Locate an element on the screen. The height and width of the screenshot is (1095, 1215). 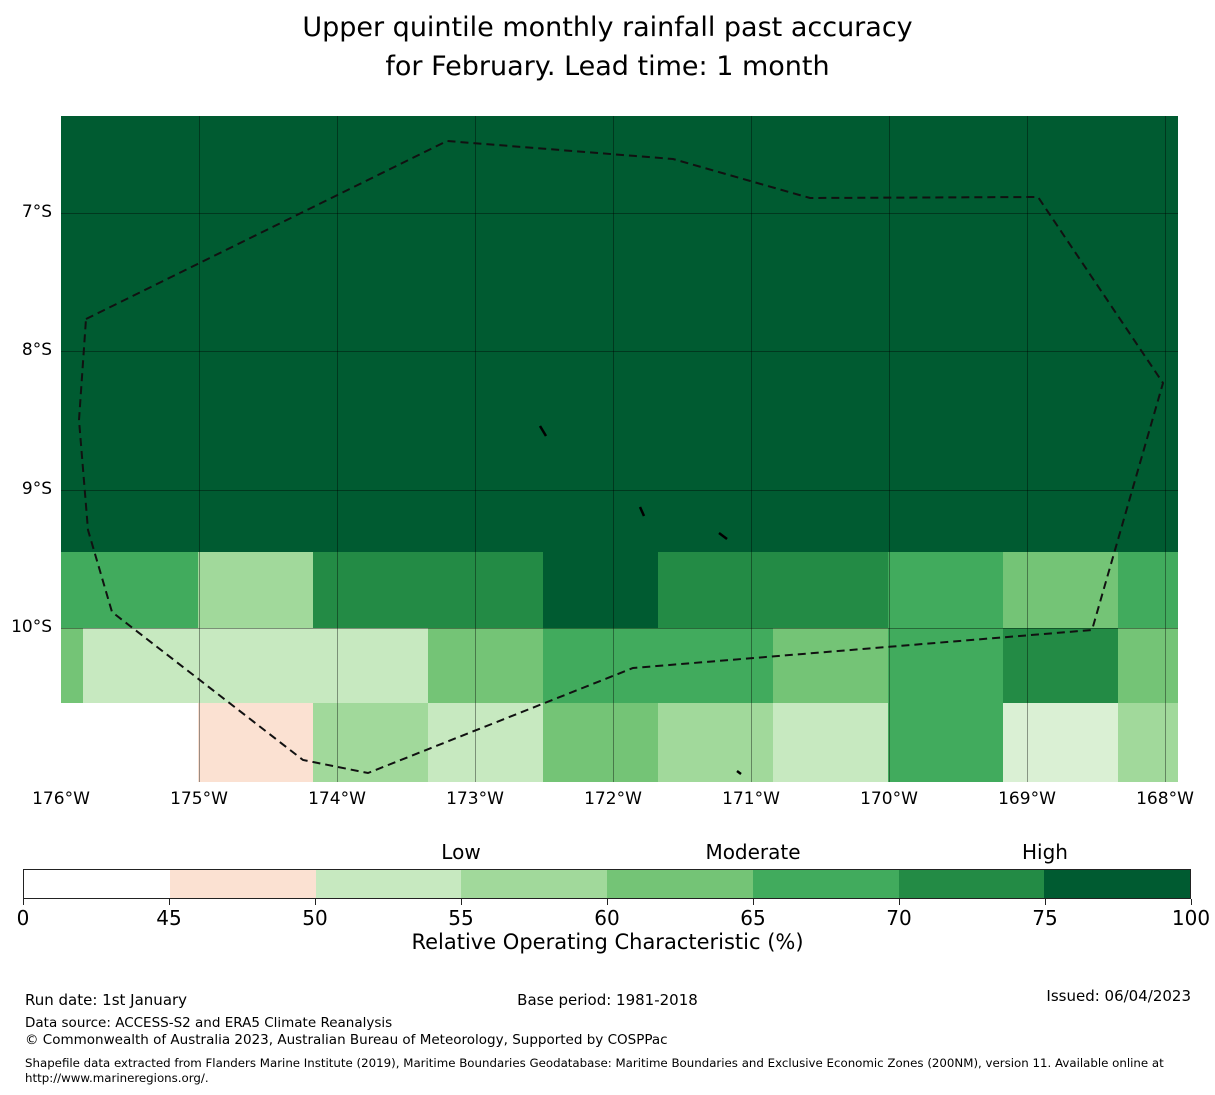
colorbar is located at coordinates (607, 884).